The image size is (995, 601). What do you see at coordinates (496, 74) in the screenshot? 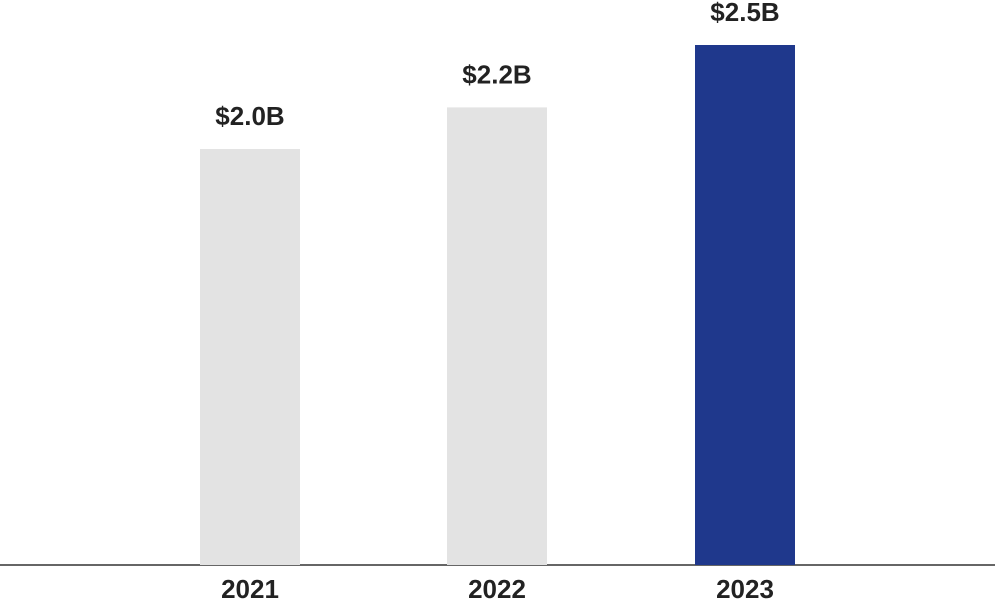
I see `value-label: $2.2B` at bounding box center [496, 74].